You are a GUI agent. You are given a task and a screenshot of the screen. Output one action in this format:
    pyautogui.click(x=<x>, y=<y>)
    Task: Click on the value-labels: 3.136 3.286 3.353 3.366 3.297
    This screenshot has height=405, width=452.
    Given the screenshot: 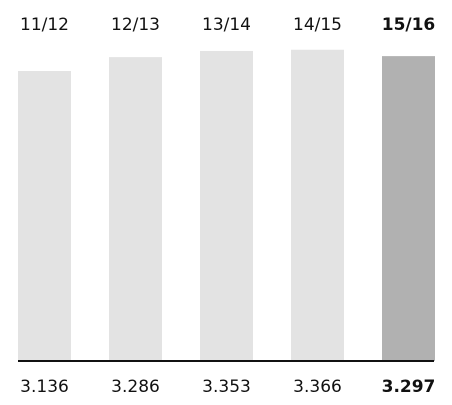 What is the action you would take?
    pyautogui.click(x=227, y=387)
    